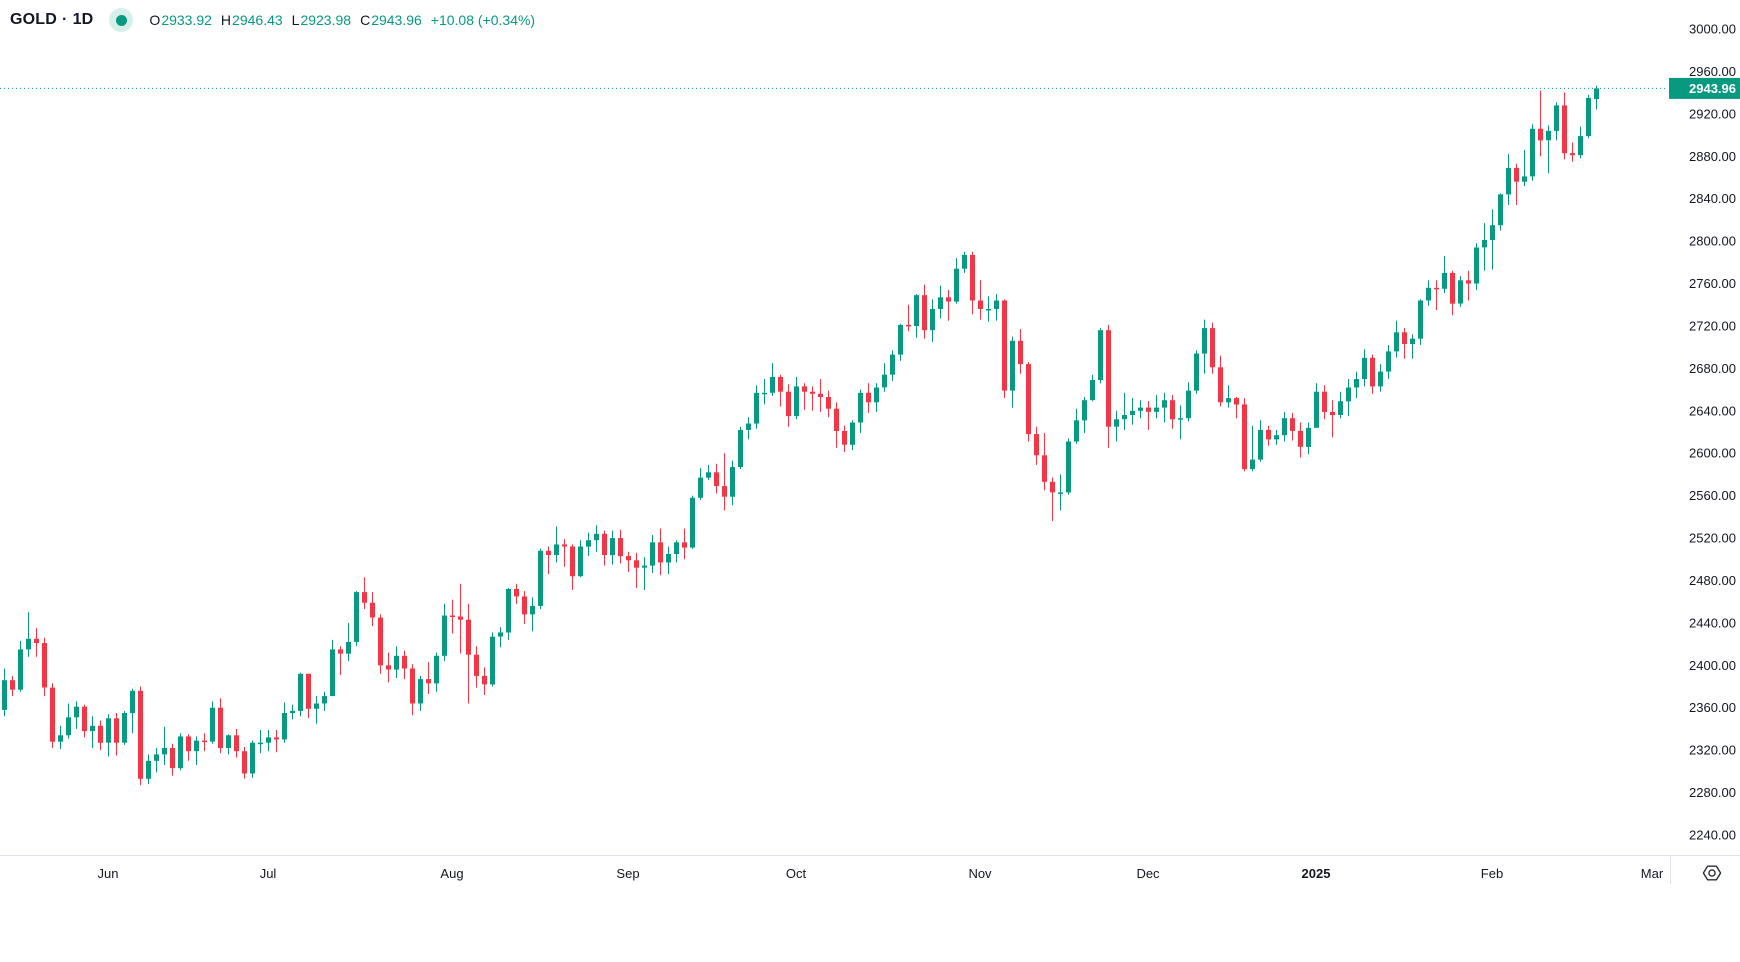 The width and height of the screenshot is (1740, 962). I want to click on time-tick-label: Nov, so click(980, 873).